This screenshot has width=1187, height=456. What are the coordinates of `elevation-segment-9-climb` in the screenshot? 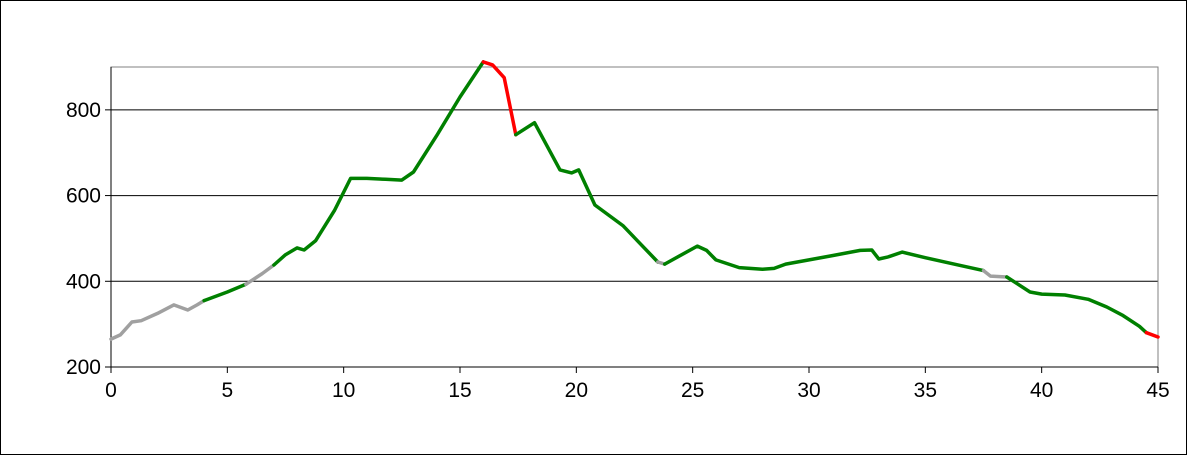 It's located at (1077, 305).